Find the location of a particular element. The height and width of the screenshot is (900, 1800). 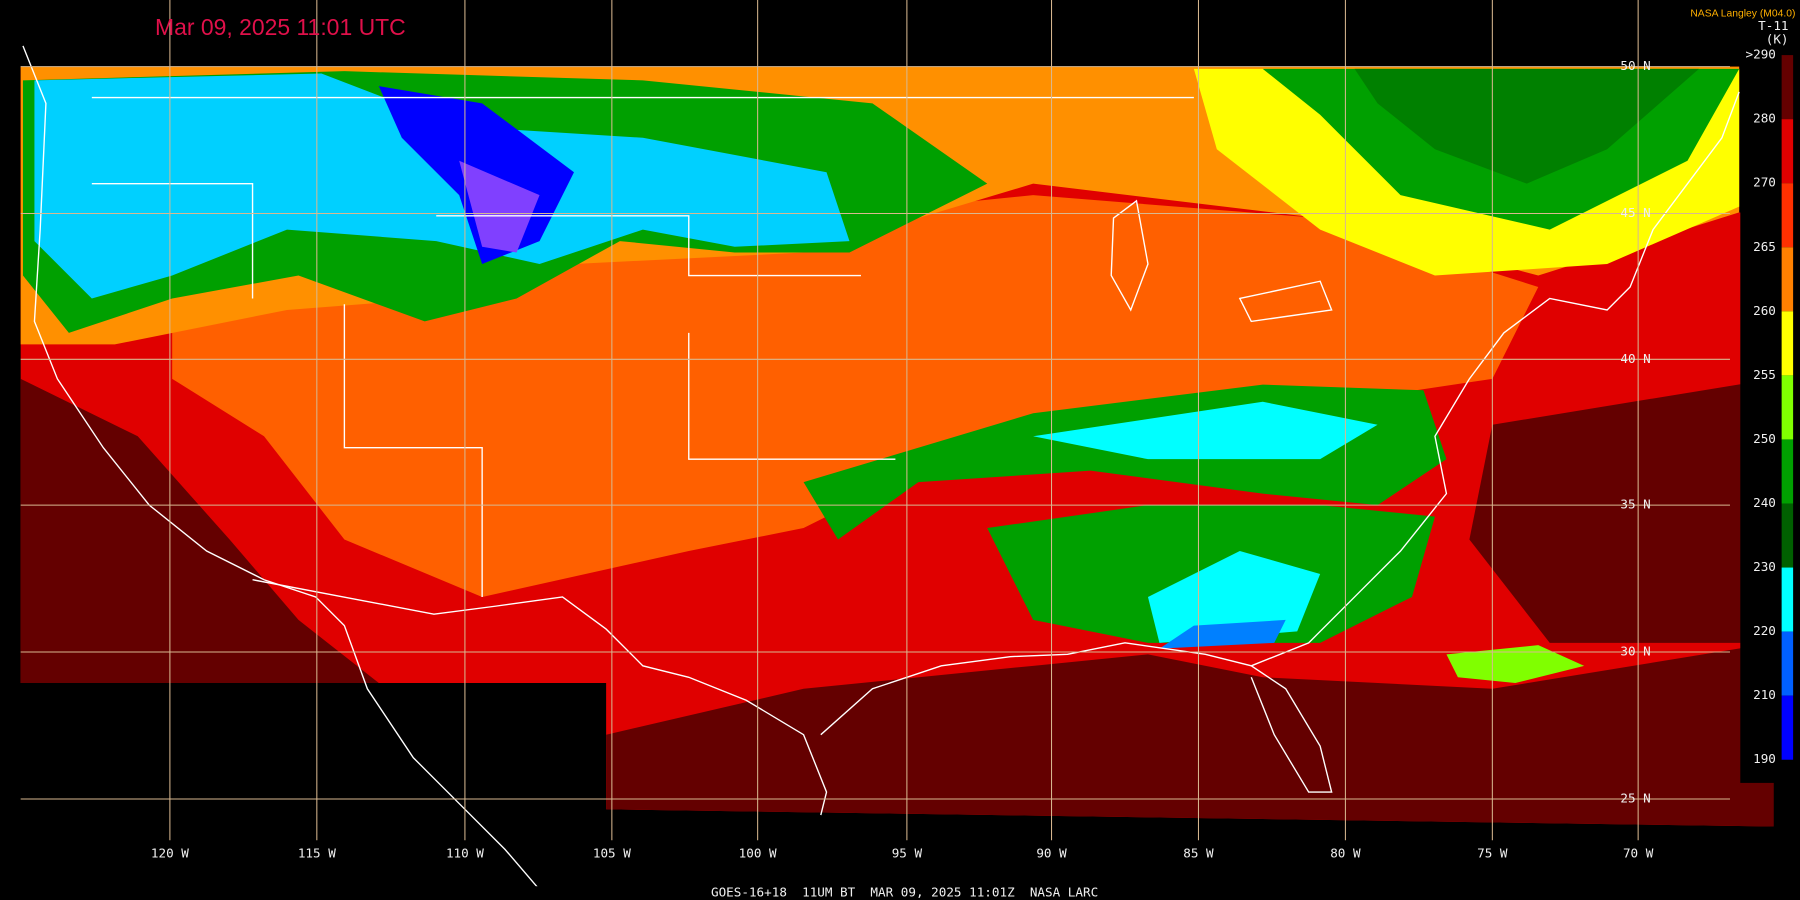

longitude-label: 100 W is located at coordinates (758, 853).